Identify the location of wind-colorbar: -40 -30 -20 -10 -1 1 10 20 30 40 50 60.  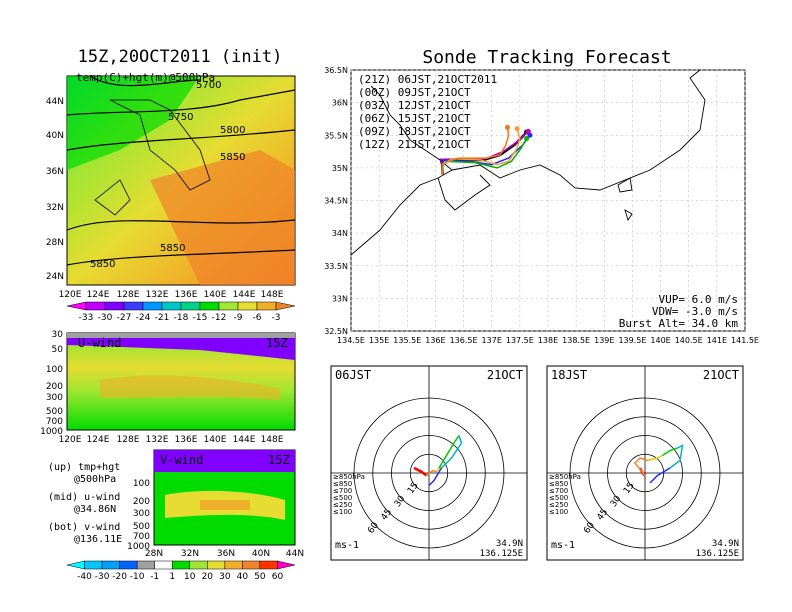
(181, 571).